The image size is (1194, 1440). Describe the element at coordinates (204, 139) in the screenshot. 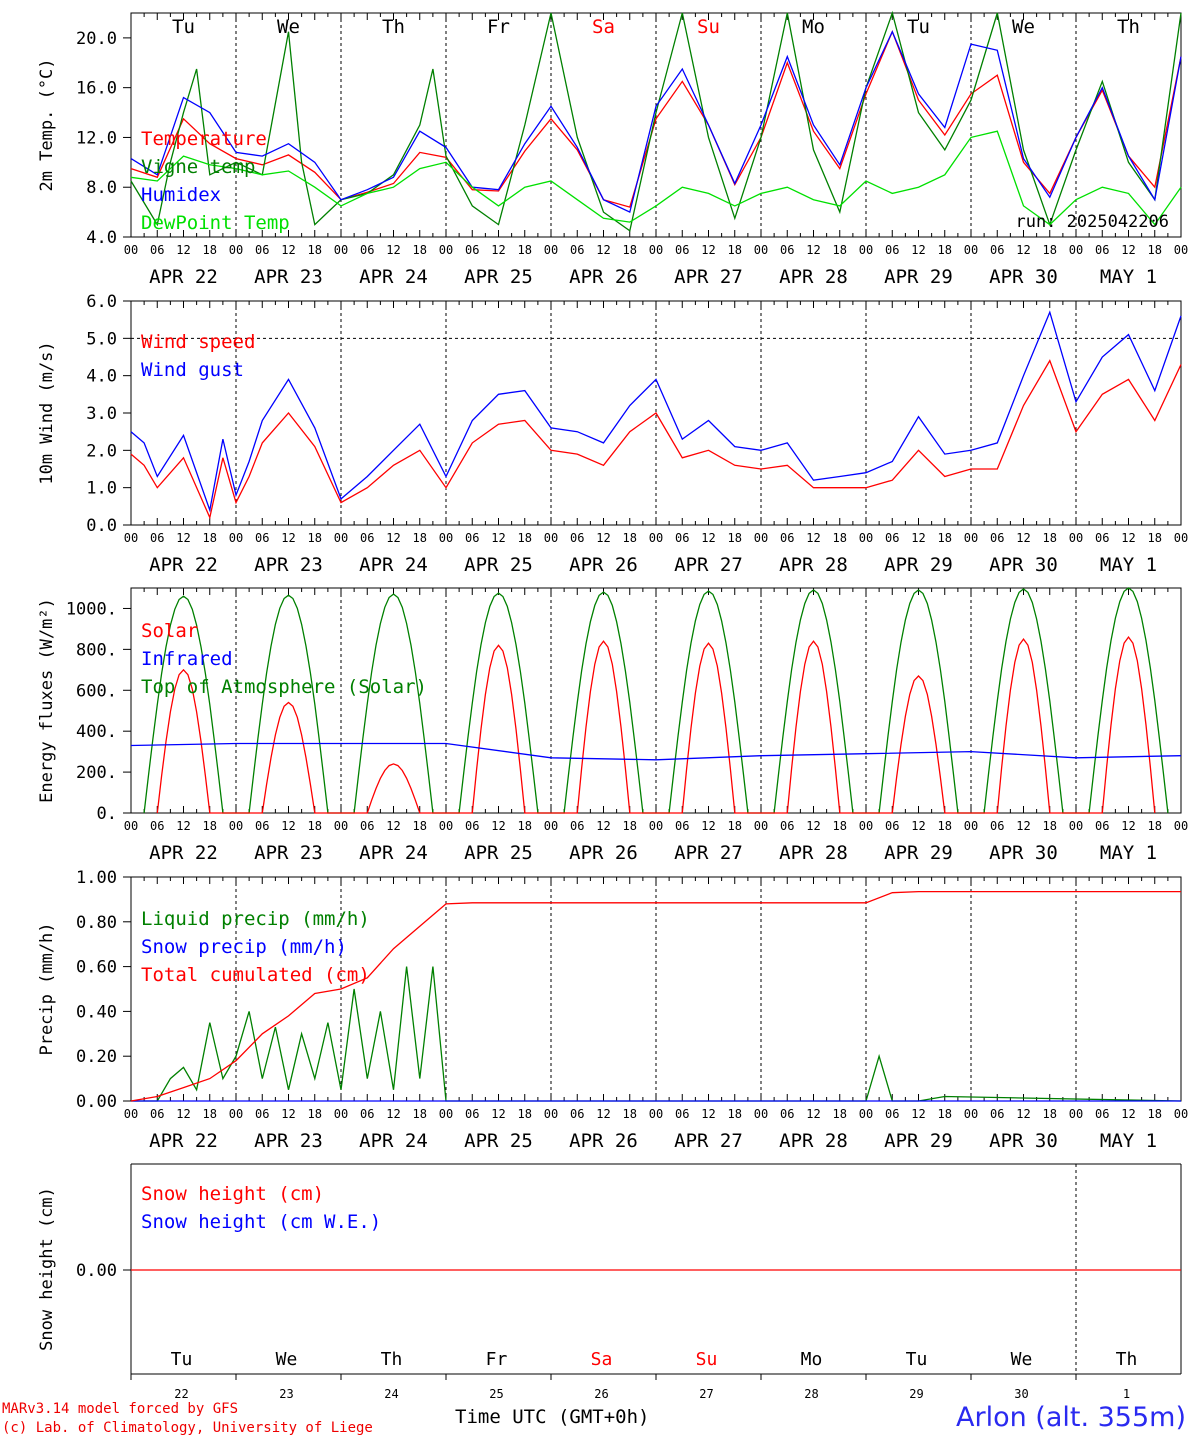

I see `legend-entry: Temperature` at that location.